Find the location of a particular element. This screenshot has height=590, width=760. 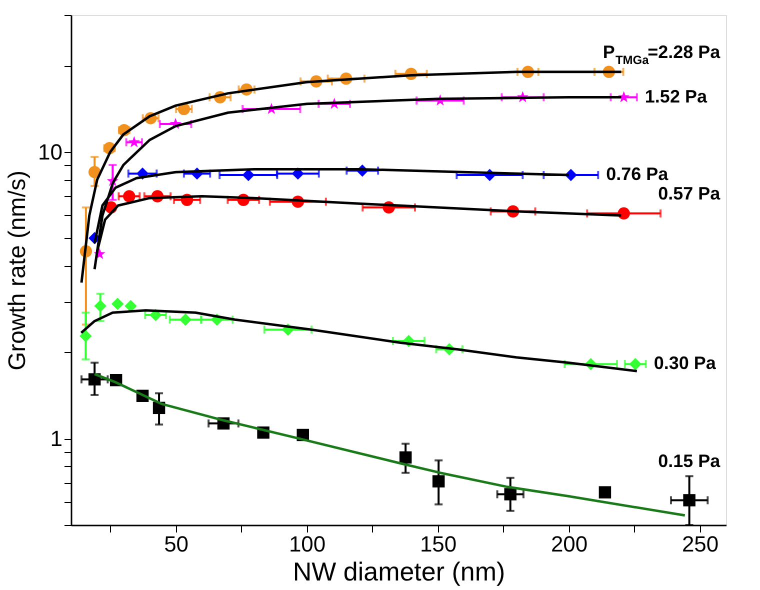

x-tick-label: 250 is located at coordinates (700, 544).